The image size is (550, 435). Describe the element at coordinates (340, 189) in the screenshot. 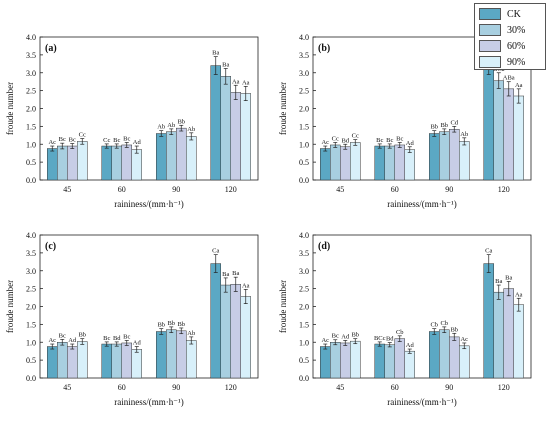

I see `x-tick-label: 45` at that location.